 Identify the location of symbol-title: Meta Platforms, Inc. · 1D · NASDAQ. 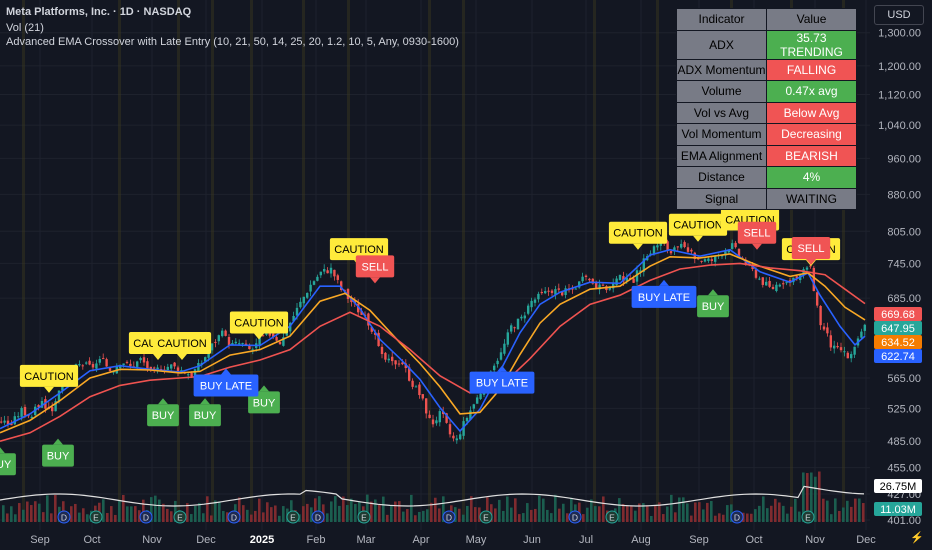
(99, 12).